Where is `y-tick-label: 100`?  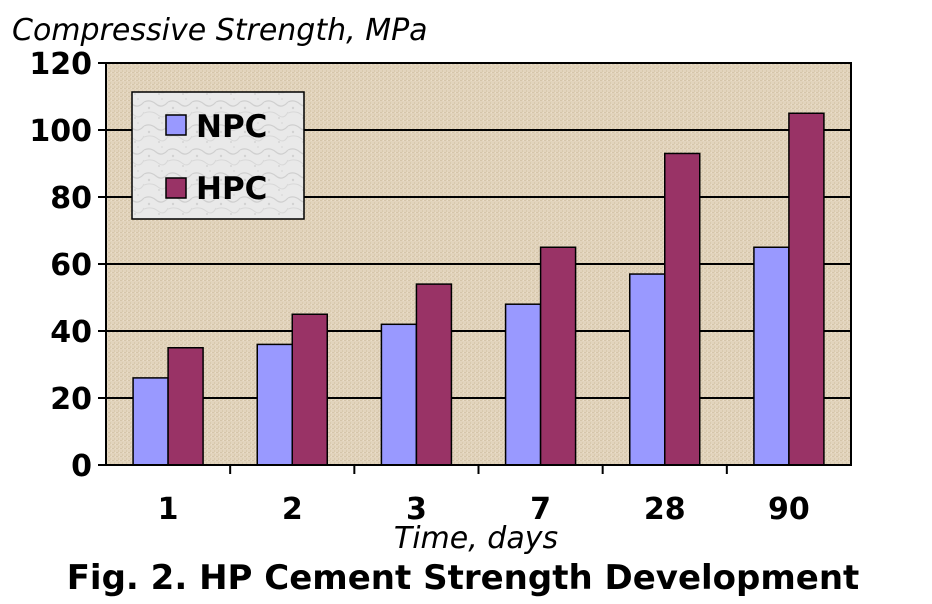 y-tick-label: 100 is located at coordinates (60, 131).